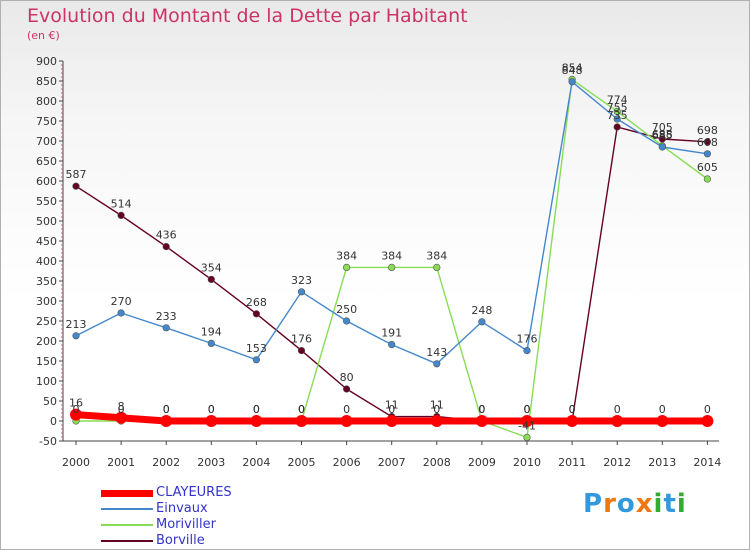 The width and height of the screenshot is (750, 550). Describe the element at coordinates (46, 201) in the screenshot. I see `y-tick-label: 550` at that location.